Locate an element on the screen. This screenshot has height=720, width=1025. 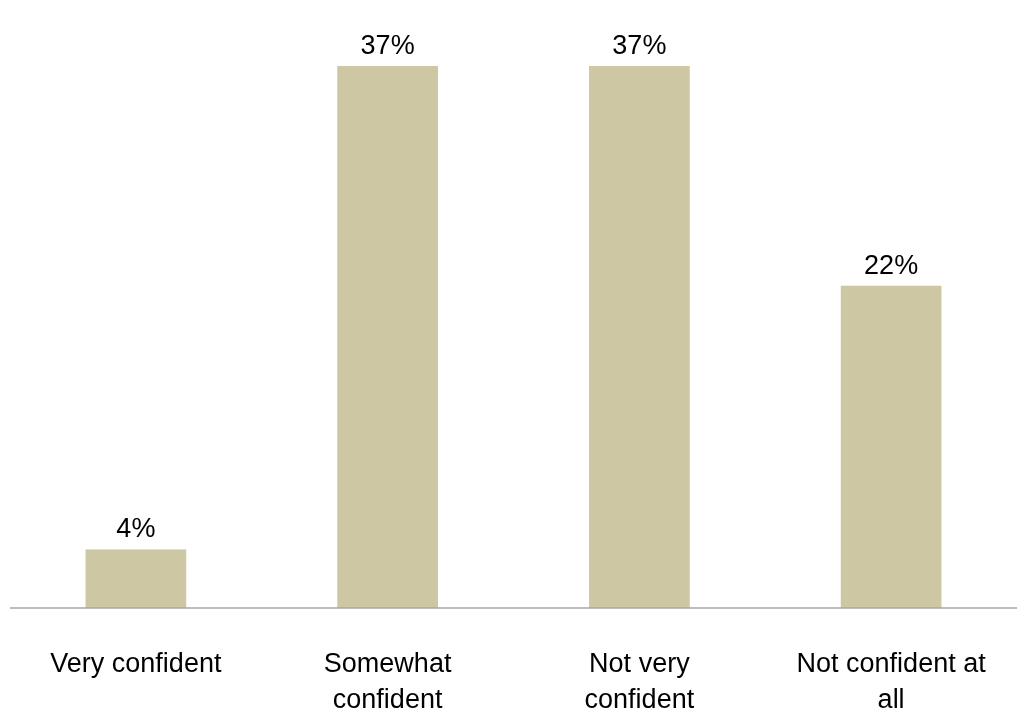
x-tick-label: Not confident at all is located at coordinates (891, 681).